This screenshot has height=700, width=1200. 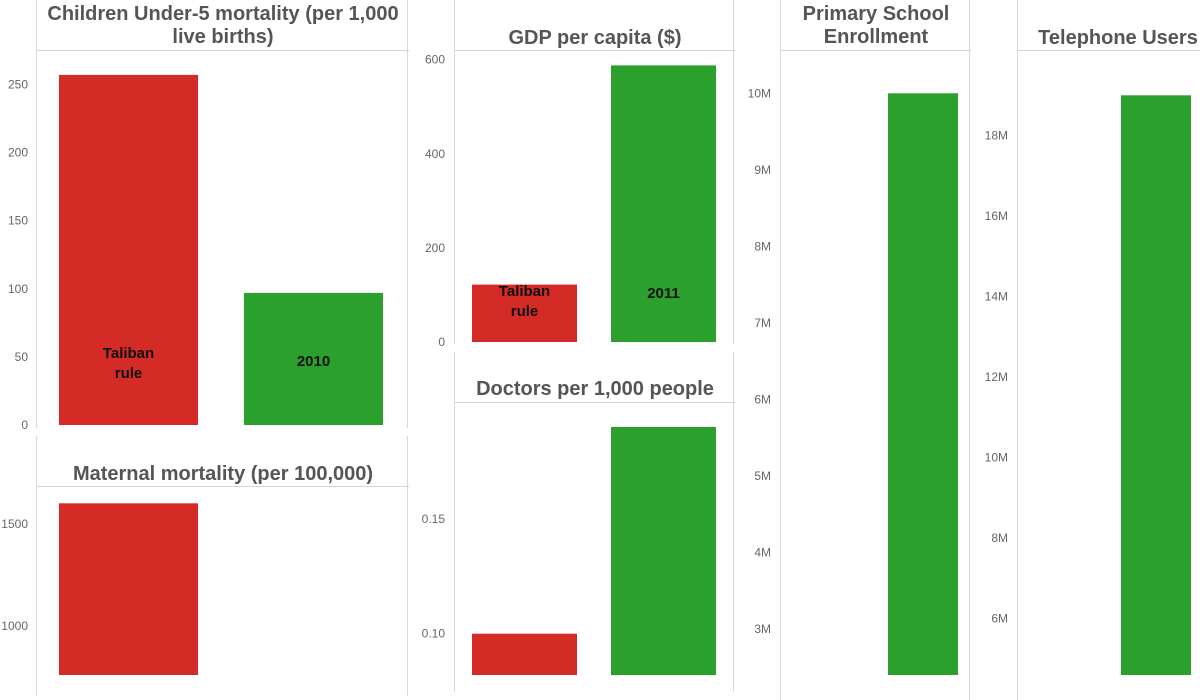 I want to click on doctors-ytick-0.10: 0.10, so click(x=434, y=634).